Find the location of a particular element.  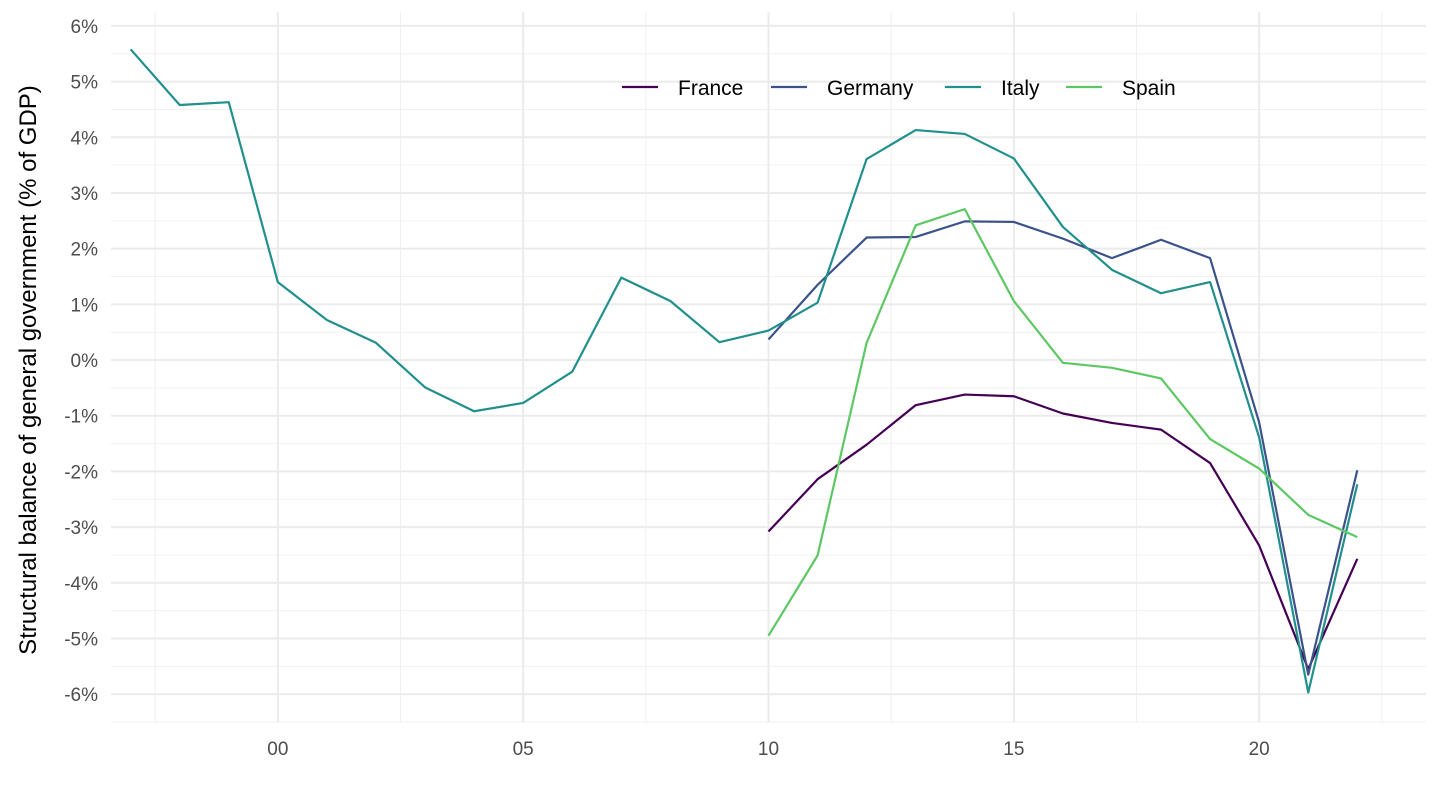

y-tick-label: -6% is located at coordinates (81, 695).